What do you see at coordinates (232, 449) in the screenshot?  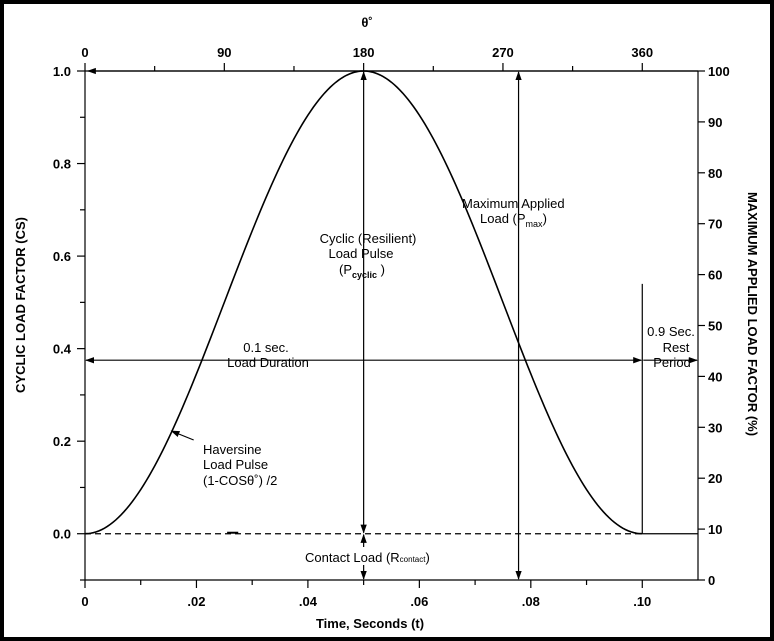 I see `haversine-line-1: Haversine` at bounding box center [232, 449].